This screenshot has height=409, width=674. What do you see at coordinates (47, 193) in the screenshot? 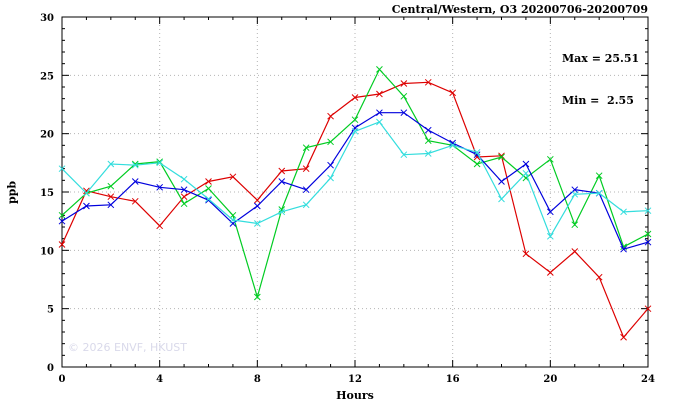
I see `y-tick-label: 15` at bounding box center [47, 193].